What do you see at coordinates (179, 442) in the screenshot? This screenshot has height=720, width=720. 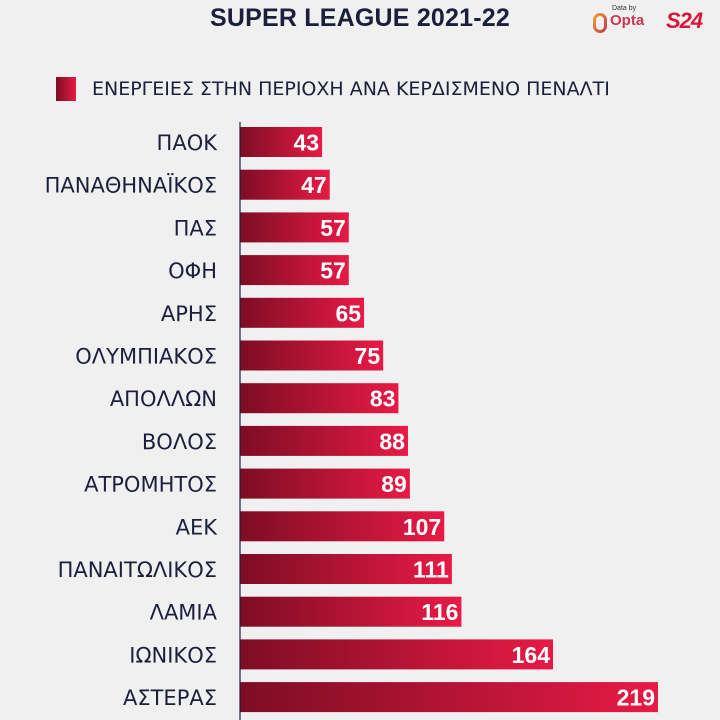 I see `category-label: ΒΟΛΟΣ` at bounding box center [179, 442].